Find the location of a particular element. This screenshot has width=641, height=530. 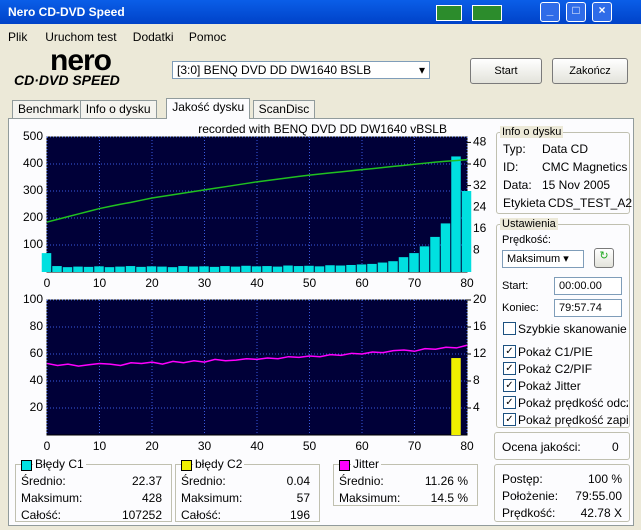

checkbox-label: Pokaż prędkość odczy is located at coordinates (573, 403).